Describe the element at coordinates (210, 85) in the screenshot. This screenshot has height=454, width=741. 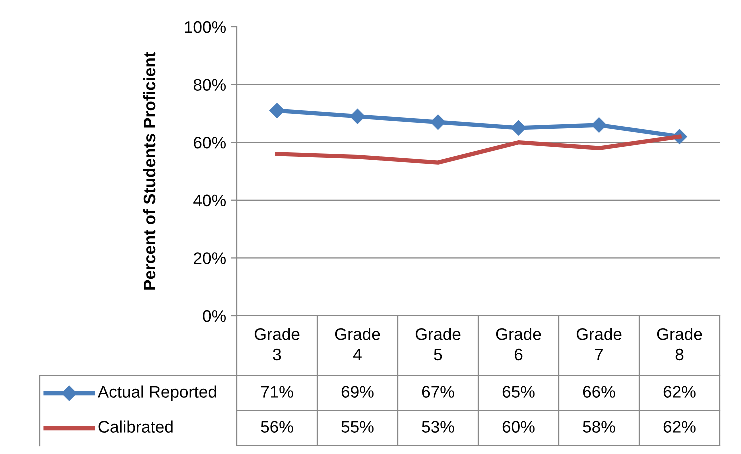
I see `y-tick-label: 80%` at that location.